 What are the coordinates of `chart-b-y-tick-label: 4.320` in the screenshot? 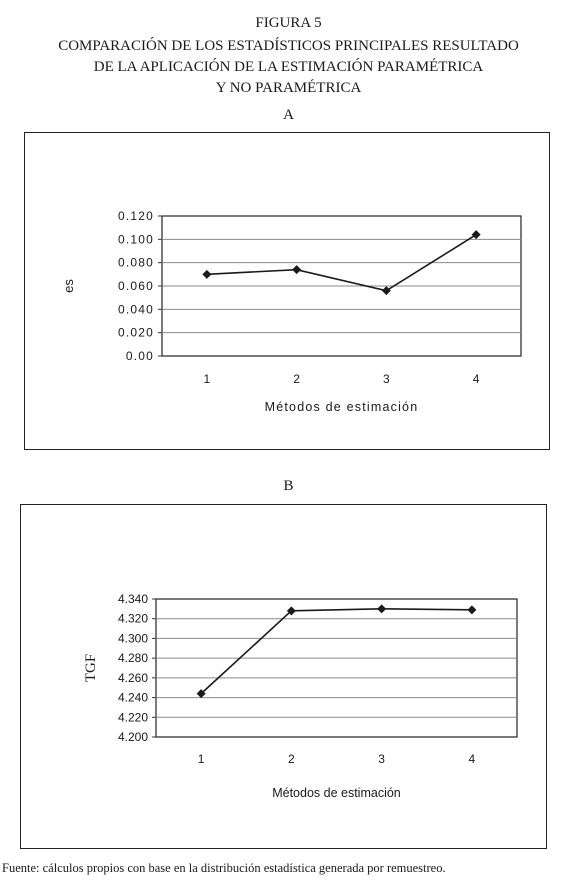 It's located at (133, 619).